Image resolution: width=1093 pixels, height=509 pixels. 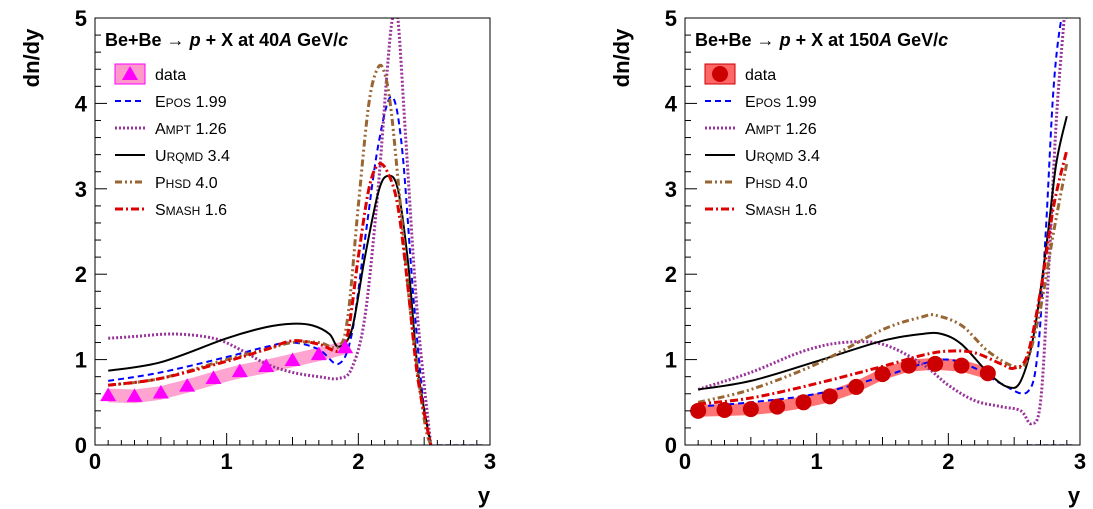 I want to click on chart-title: Be+Be → p + X at 150A GeV/c, so click(x=821, y=40).